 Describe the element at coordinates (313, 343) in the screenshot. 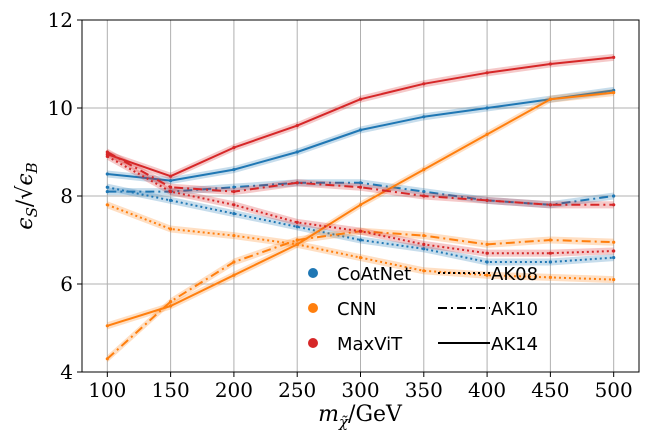

I see `legend-marker-maxvit` at that location.